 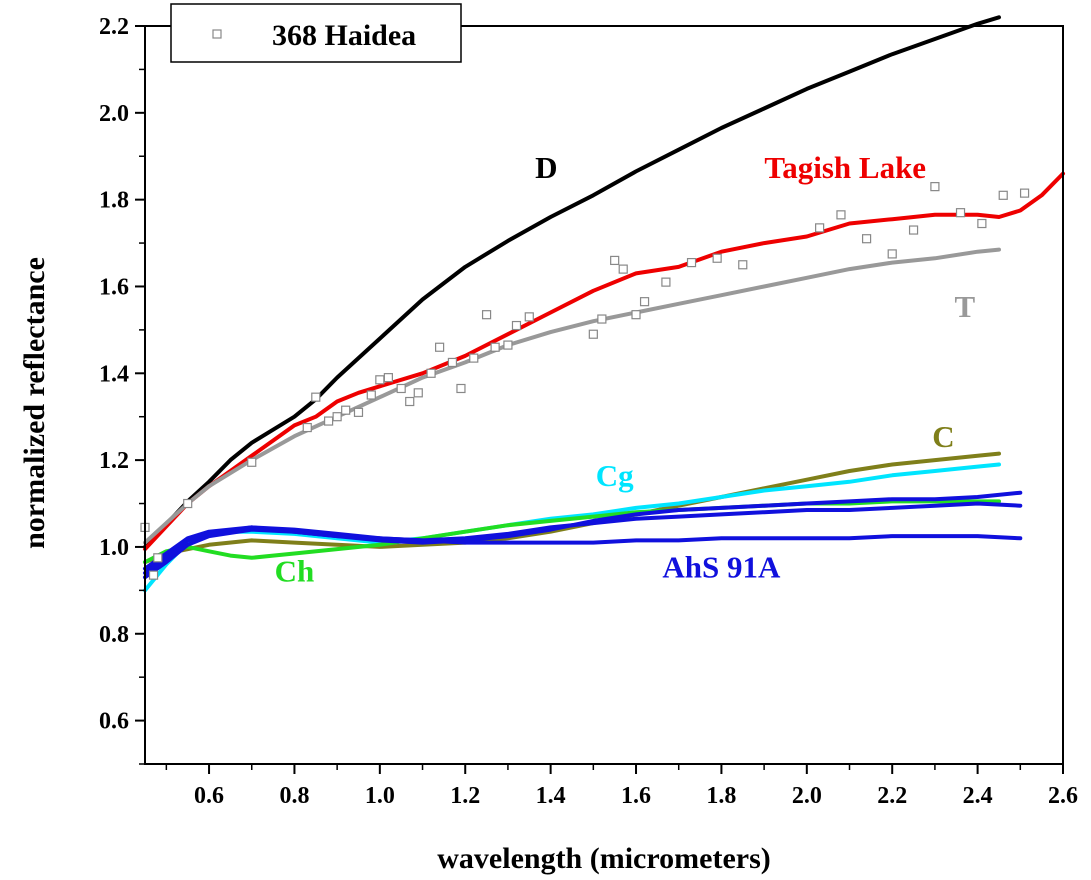 What do you see at coordinates (380, 796) in the screenshot?
I see `x-tick-label: 1.0` at bounding box center [380, 796].